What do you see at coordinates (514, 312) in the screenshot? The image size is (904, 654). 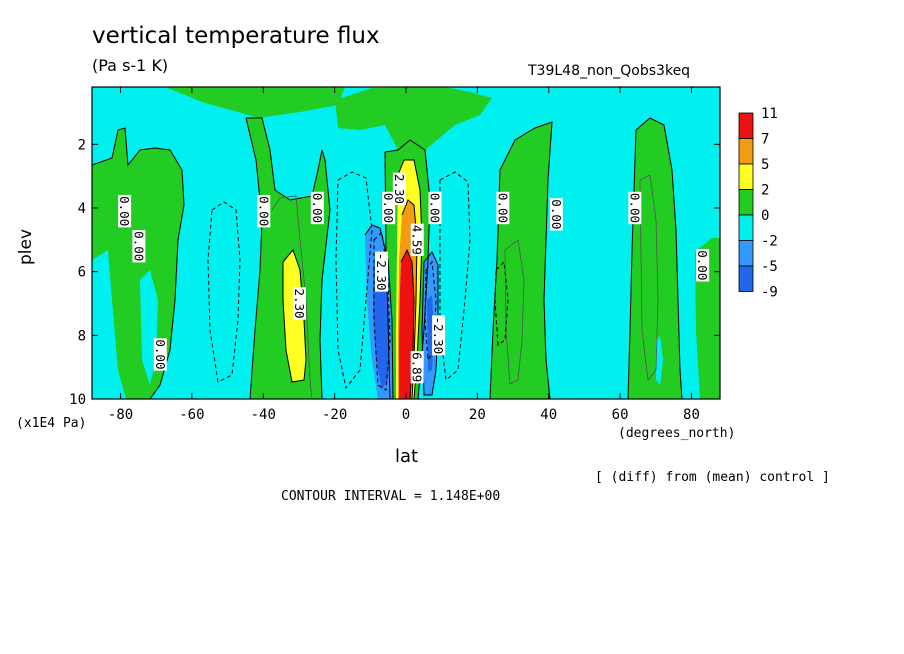 I see `inner-contour-gray-b` at bounding box center [514, 312].